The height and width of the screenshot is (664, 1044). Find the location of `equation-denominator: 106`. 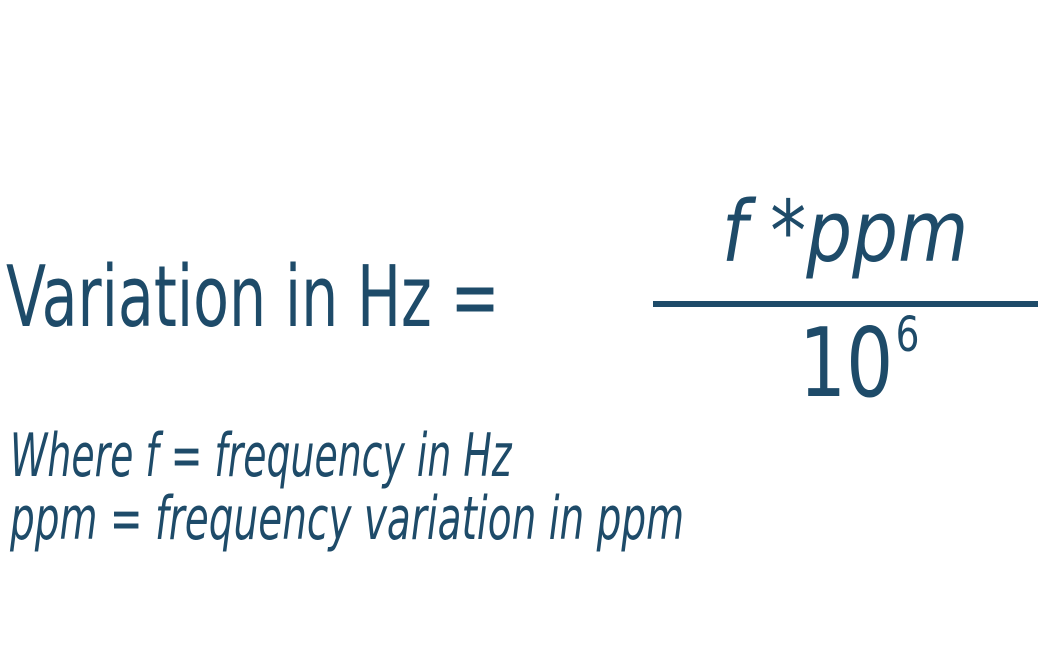

equation-denominator: 106 is located at coordinates (845, 361).